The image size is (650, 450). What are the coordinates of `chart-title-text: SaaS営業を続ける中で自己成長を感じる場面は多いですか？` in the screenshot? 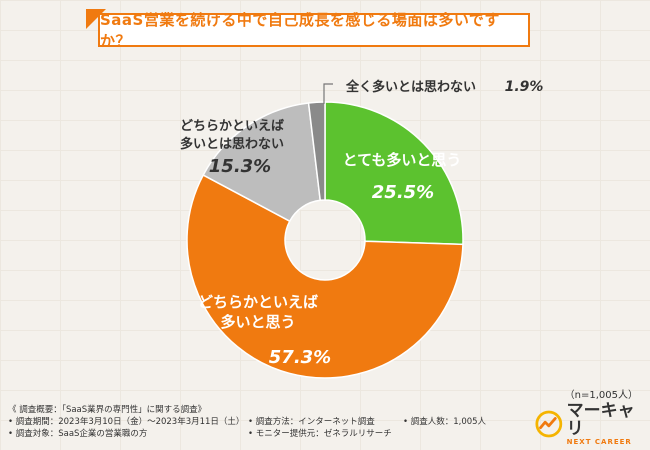 It's located at (300, 30).